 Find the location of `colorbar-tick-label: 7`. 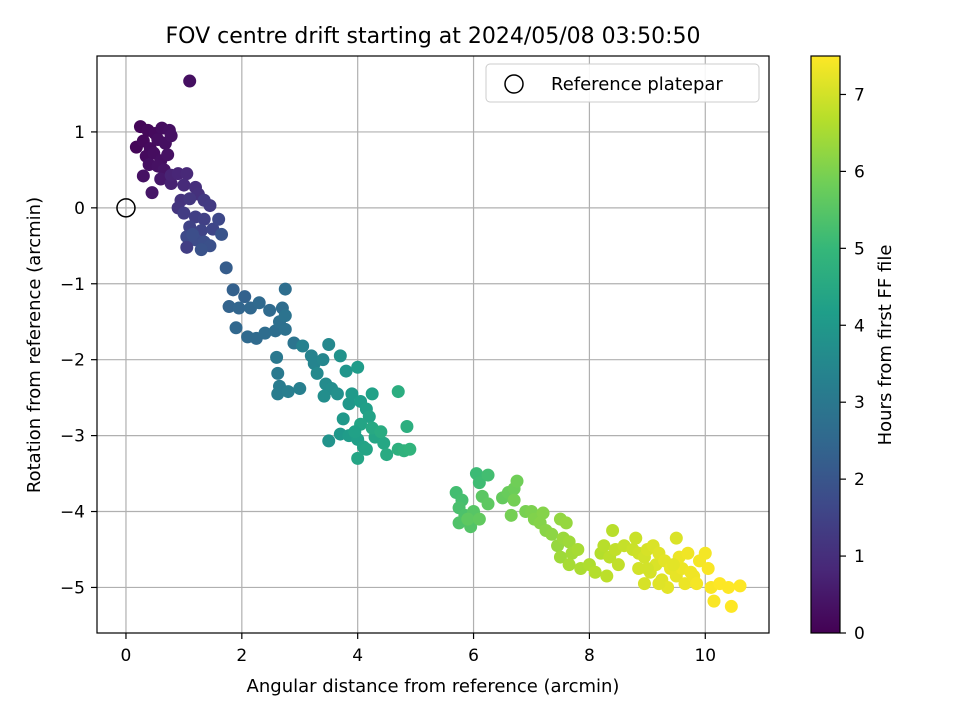

colorbar-tick-label: 7 is located at coordinates (859, 95).